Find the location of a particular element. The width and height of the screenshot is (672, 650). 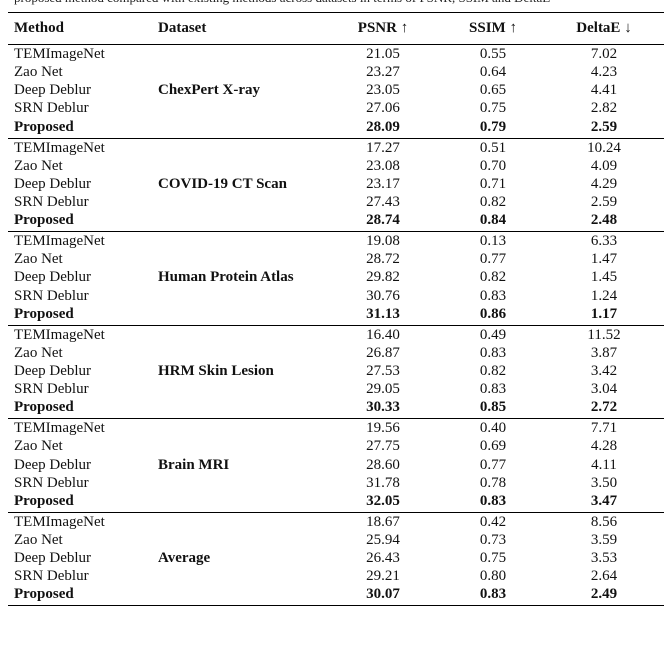

psnr-cell: 17.27 is located at coordinates (383, 147).